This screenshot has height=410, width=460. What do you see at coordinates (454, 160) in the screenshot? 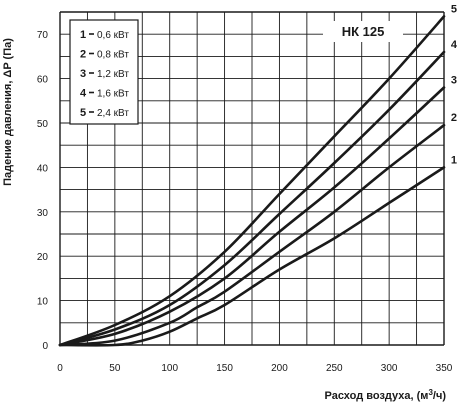
I see `series-label-1: 1` at bounding box center [454, 160].